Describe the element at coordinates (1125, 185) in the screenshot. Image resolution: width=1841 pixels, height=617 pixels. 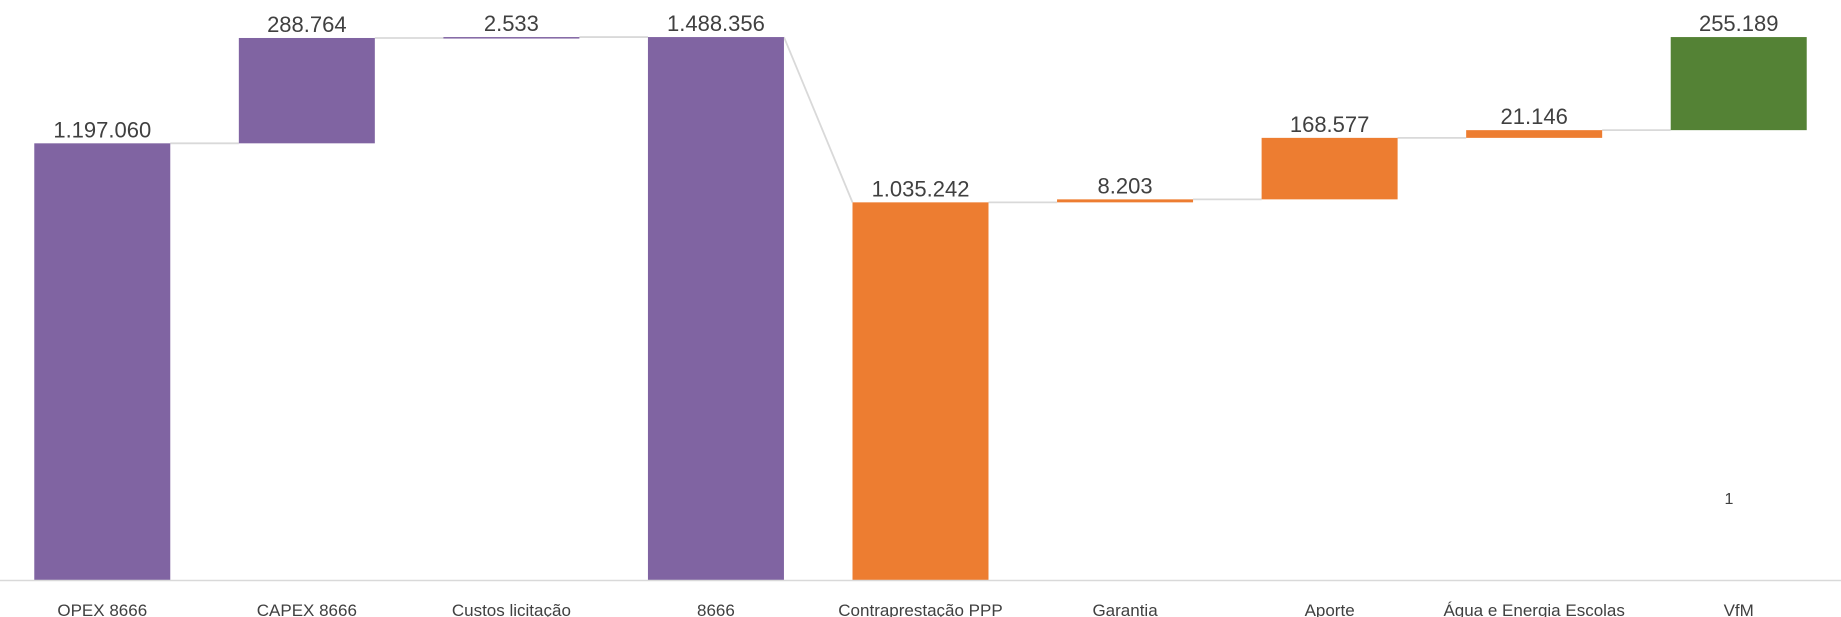
I see `data-label: 8.203` at that location.